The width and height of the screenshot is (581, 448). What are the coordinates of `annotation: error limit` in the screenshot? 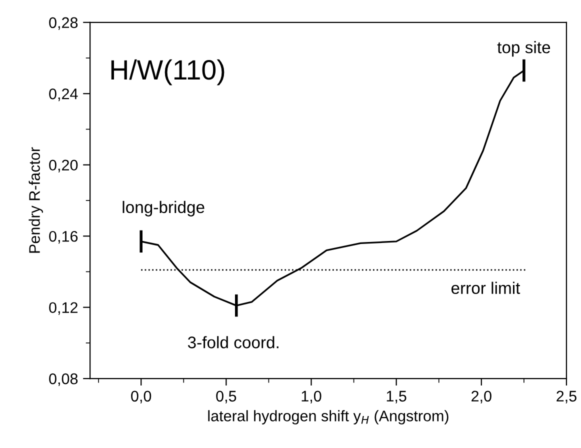 It's located at (485, 288).